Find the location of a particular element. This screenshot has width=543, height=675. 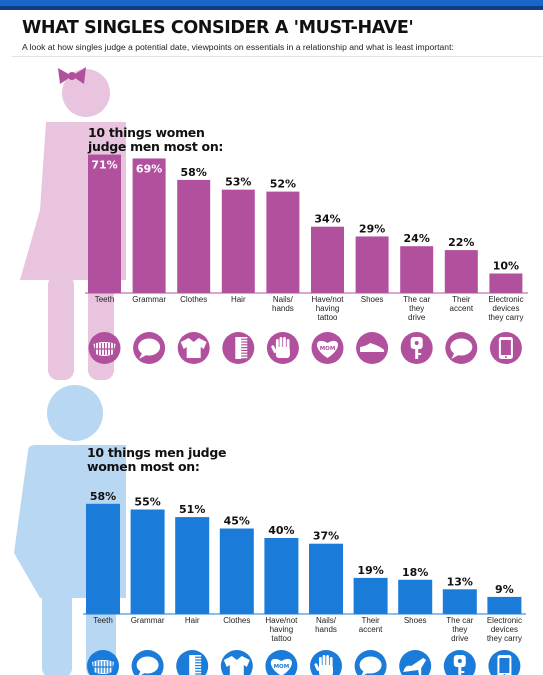

women-chart-title: 10 things women judge men most on: is located at coordinates (155, 140).